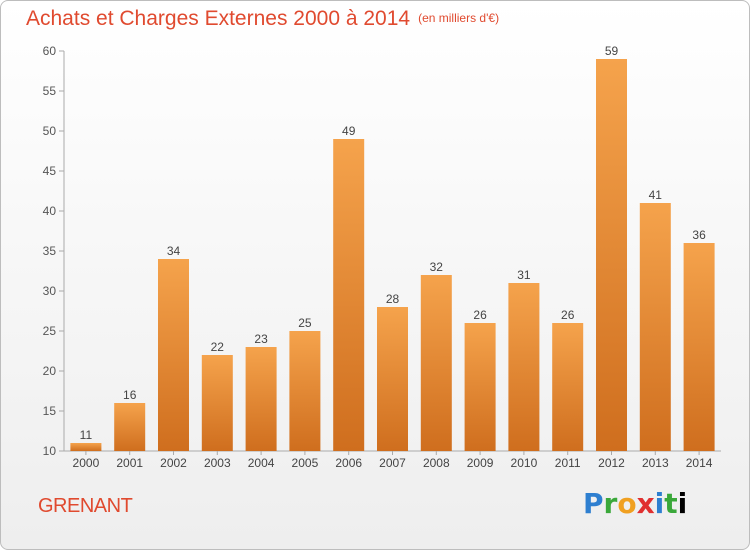  Describe the element at coordinates (480, 463) in the screenshot. I see `x-tick-label: 2009` at that location.